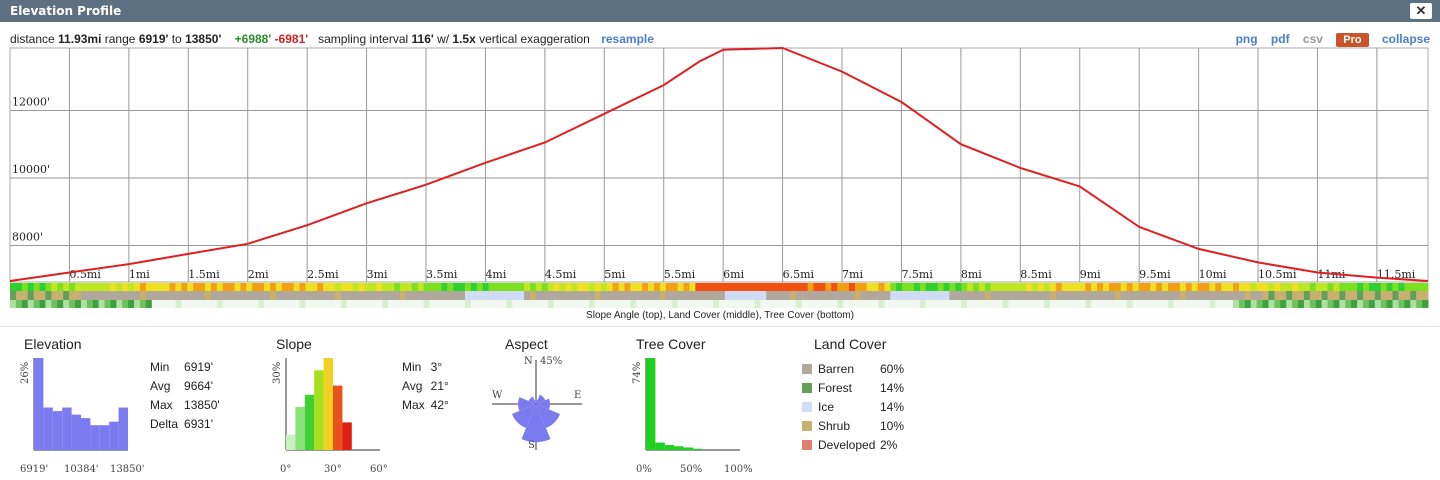 The height and width of the screenshot is (480, 1440). What do you see at coordinates (439, 386) in the screenshot?
I see `stat-value: 21°` at bounding box center [439, 386].